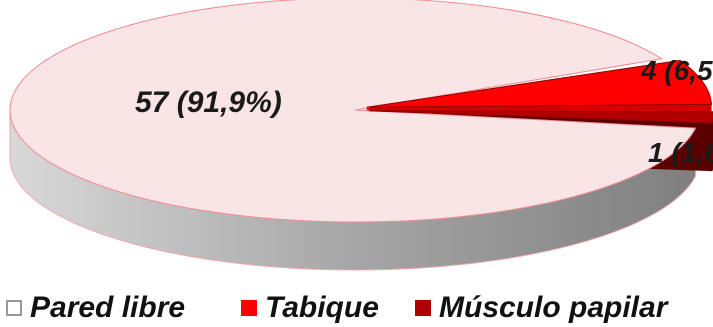  What do you see at coordinates (540, 117) in the screenshot?
I see `slice-musculo-papilar` at bounding box center [540, 117].